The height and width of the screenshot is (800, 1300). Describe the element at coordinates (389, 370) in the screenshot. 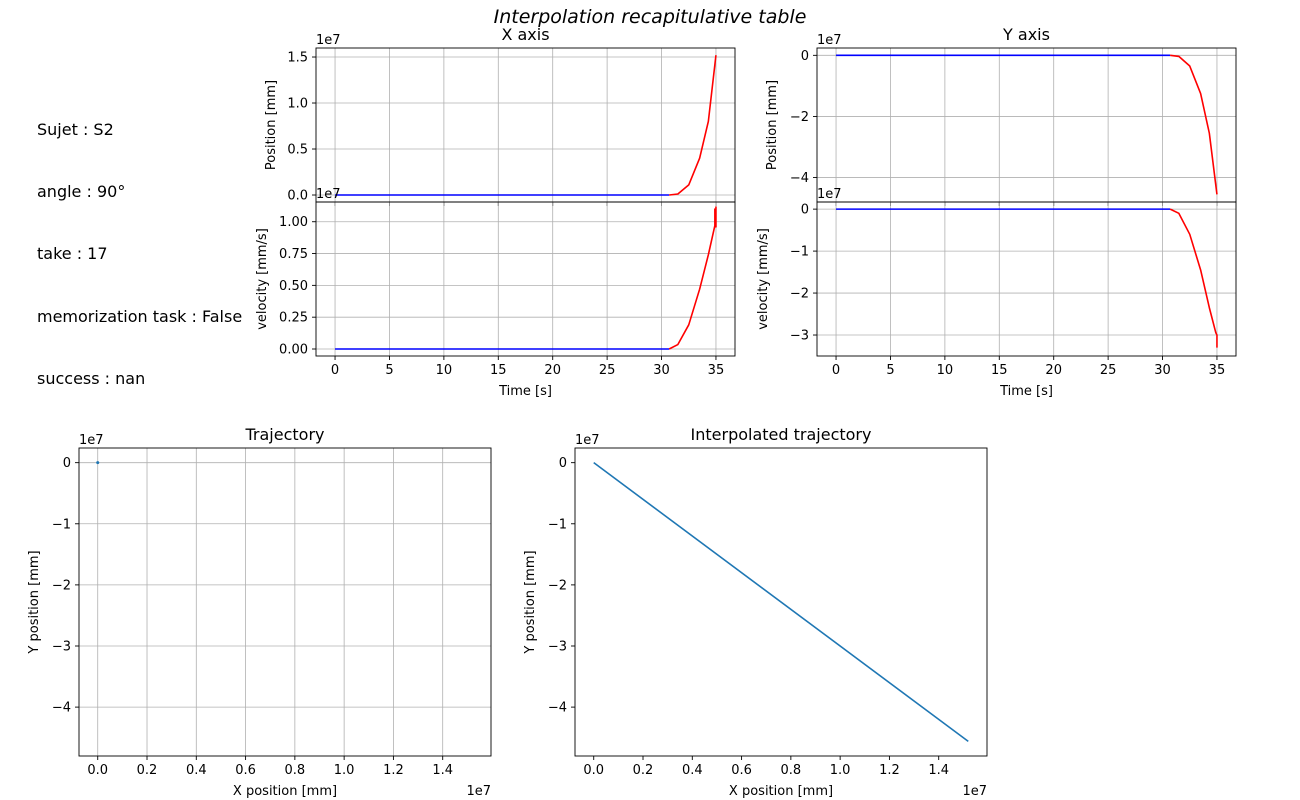

I see `x-tick-label: 5` at that location.